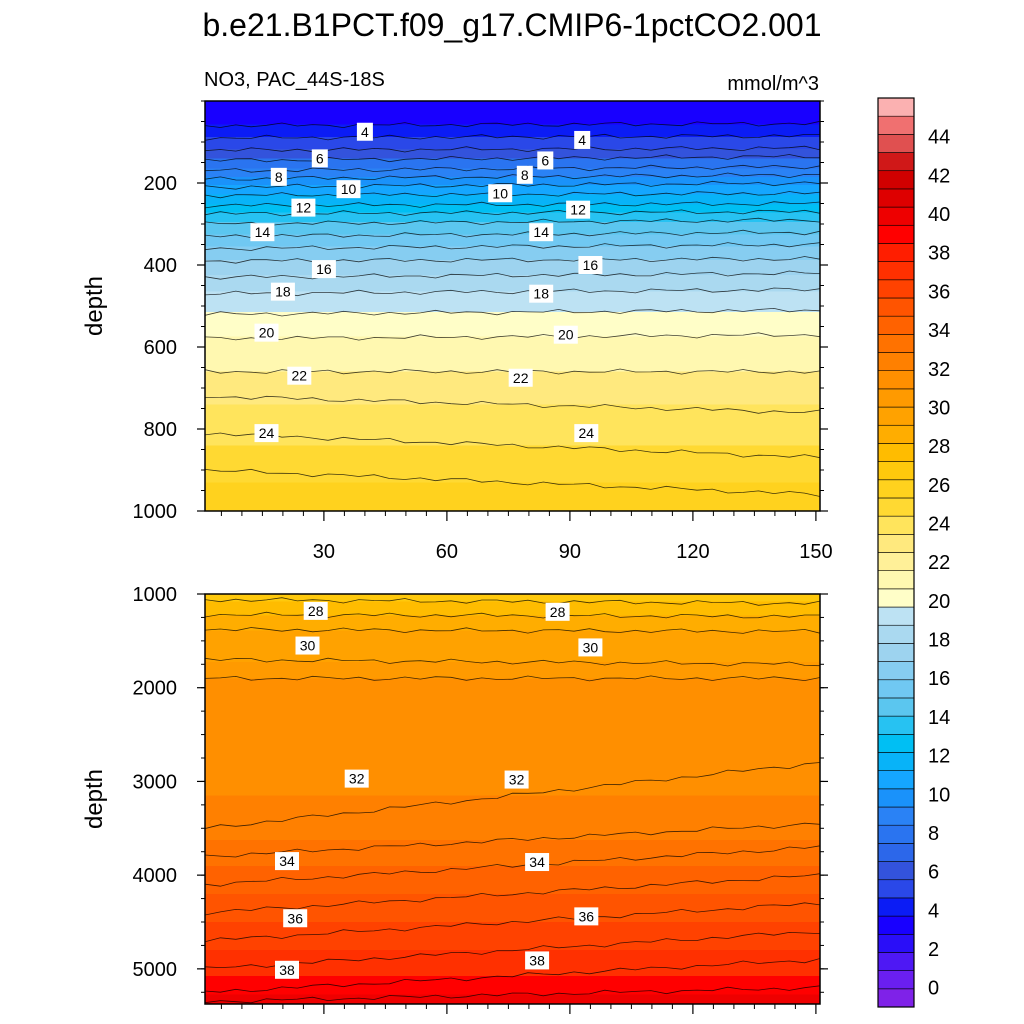  Describe the element at coordinates (160, 348) in the screenshot. I see `y-tick-label: 600` at that location.